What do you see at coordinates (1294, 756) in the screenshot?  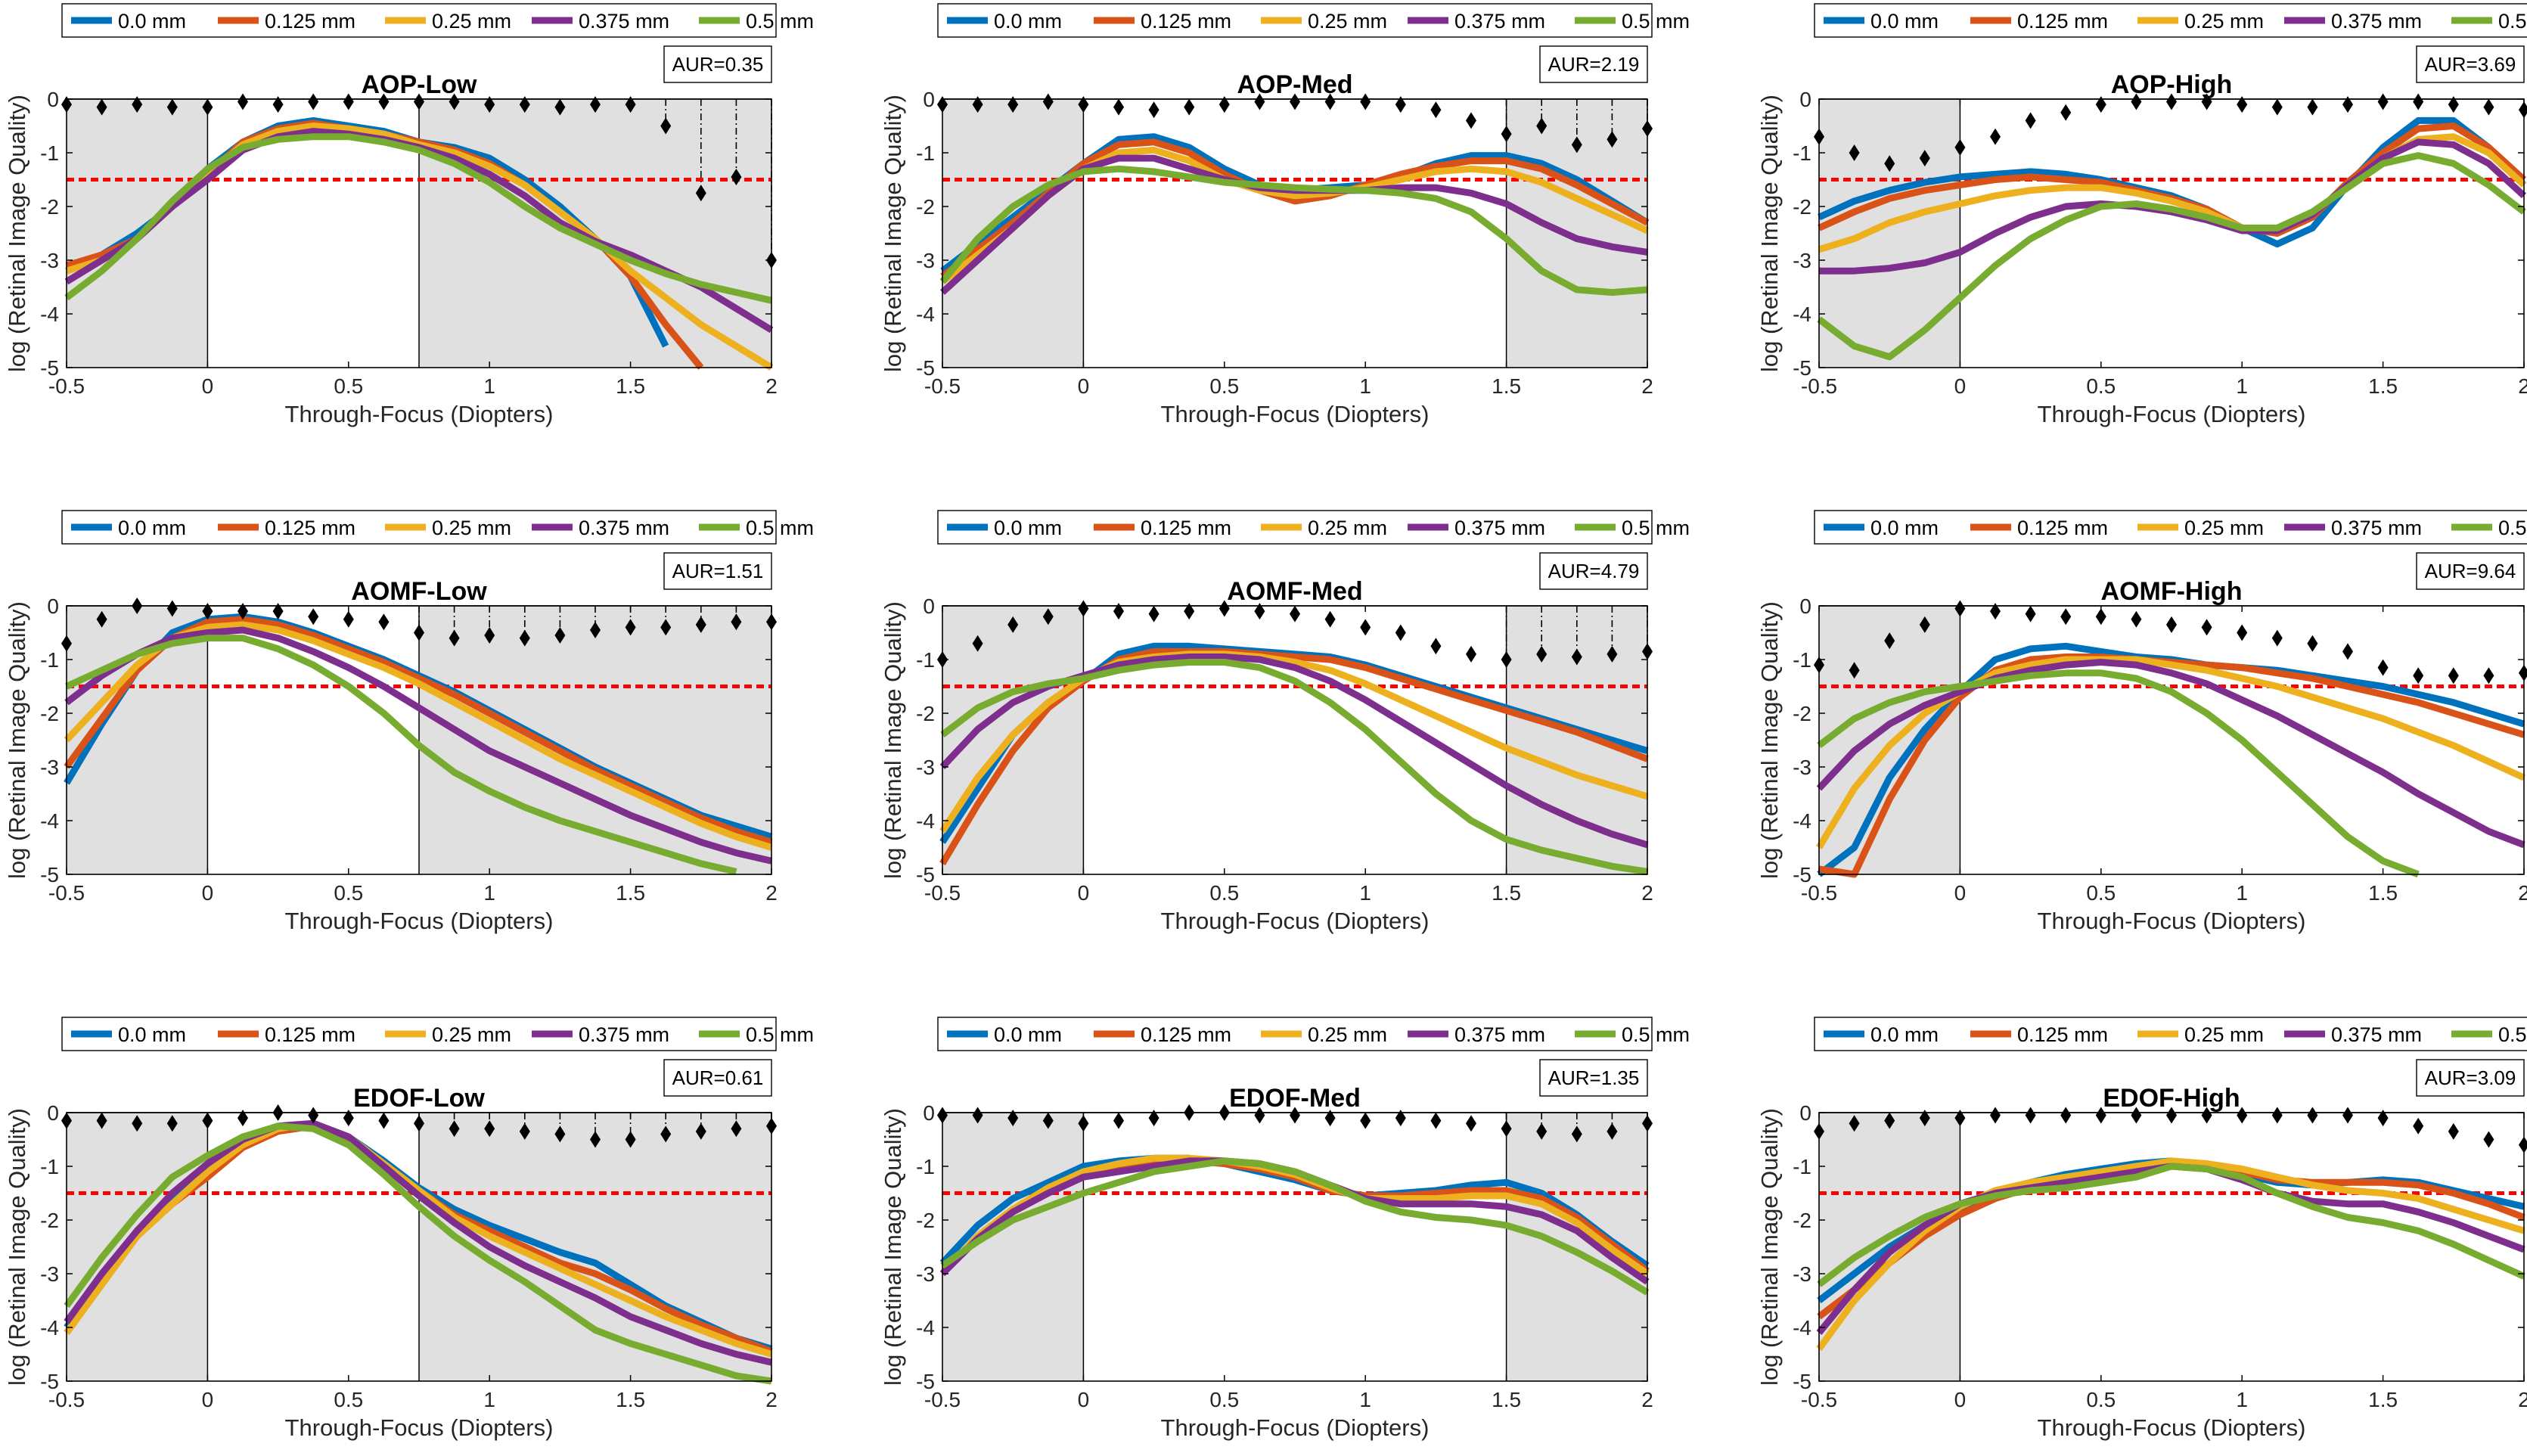 I see `series-line-0125mm` at bounding box center [1294, 756].